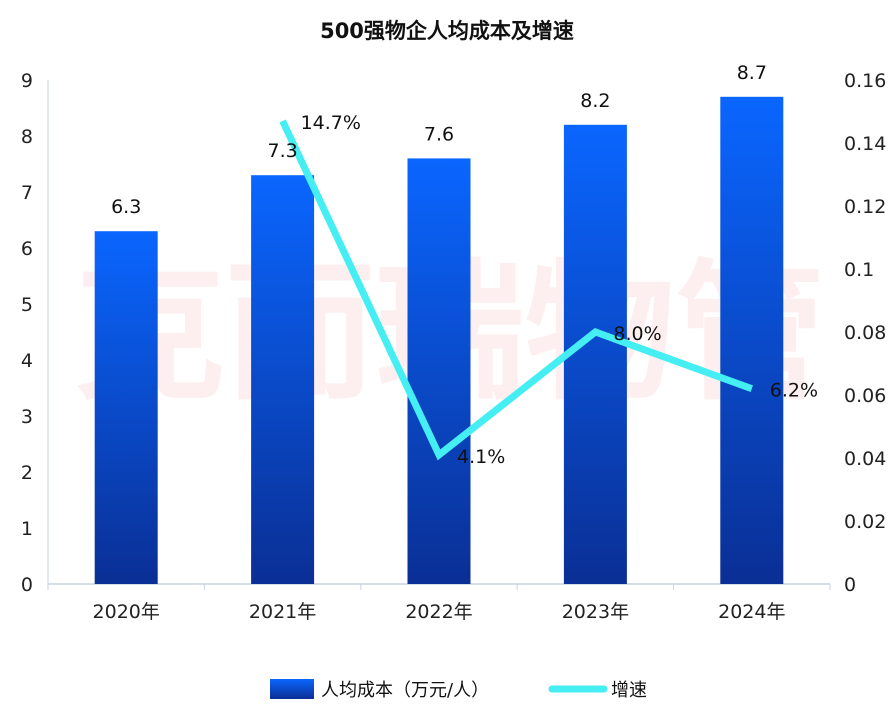 This screenshot has width=895, height=711. Describe the element at coordinates (865, 144) in the screenshot. I see `y-right-tick-label: 0.14` at that location.